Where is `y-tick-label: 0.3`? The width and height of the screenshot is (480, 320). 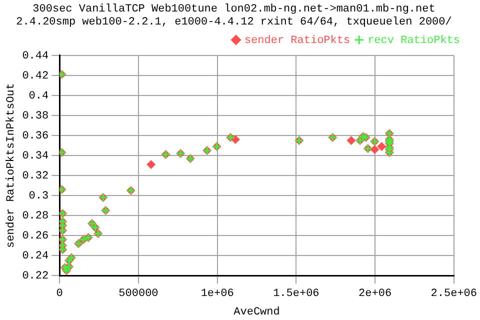 y-tick-label: 0.3 is located at coordinates (38, 196).